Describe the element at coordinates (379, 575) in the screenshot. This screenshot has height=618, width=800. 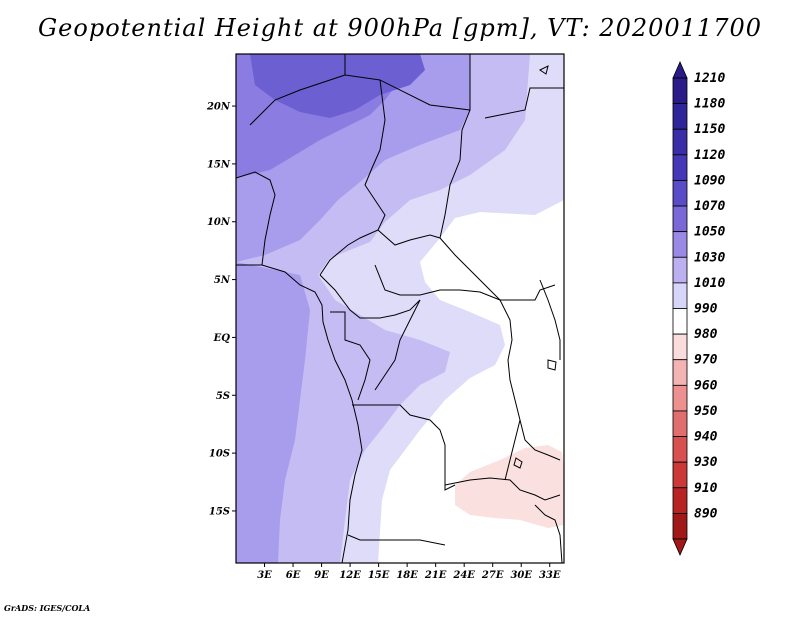
I see `lon-tick-label: 15E` at that location.